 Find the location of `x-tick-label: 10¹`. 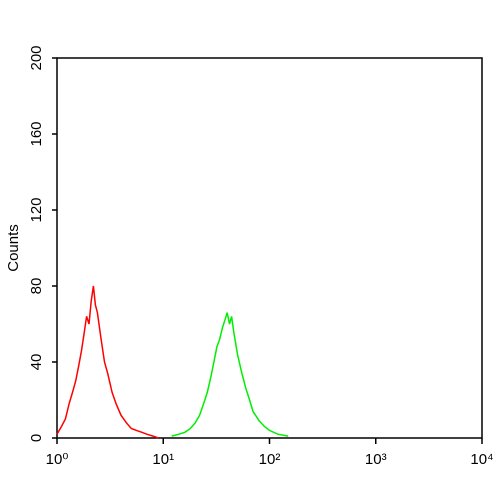

x-tick-label: 10¹ is located at coordinates (163, 459).